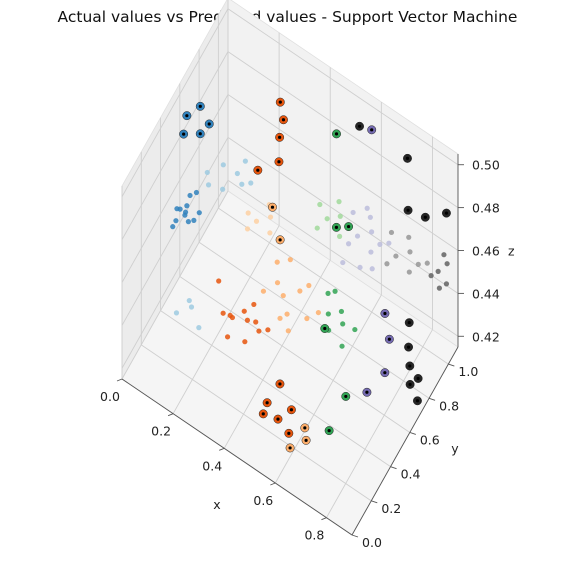 The width and height of the screenshot is (575, 581). What do you see at coordinates (379, 423) in the screenshot?
I see `grid-line-x` at bounding box center [379, 423].